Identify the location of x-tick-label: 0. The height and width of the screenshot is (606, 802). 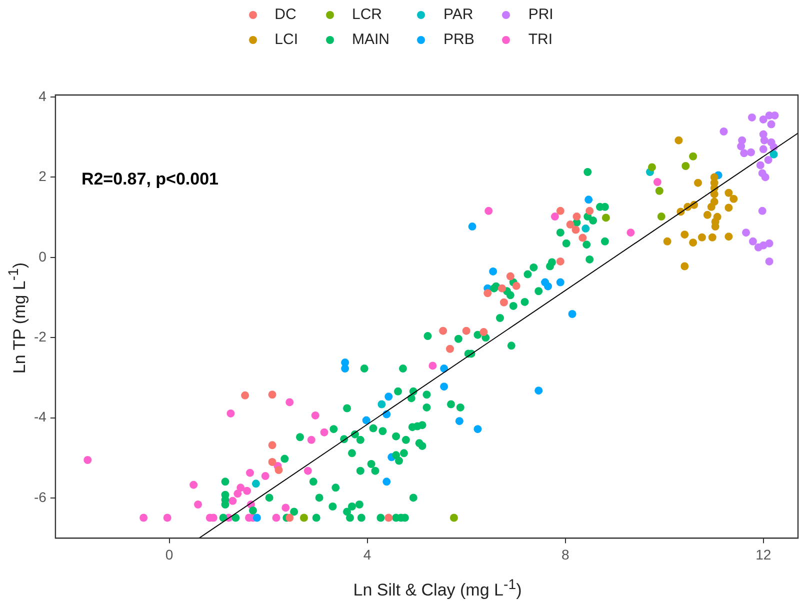
(169, 554).